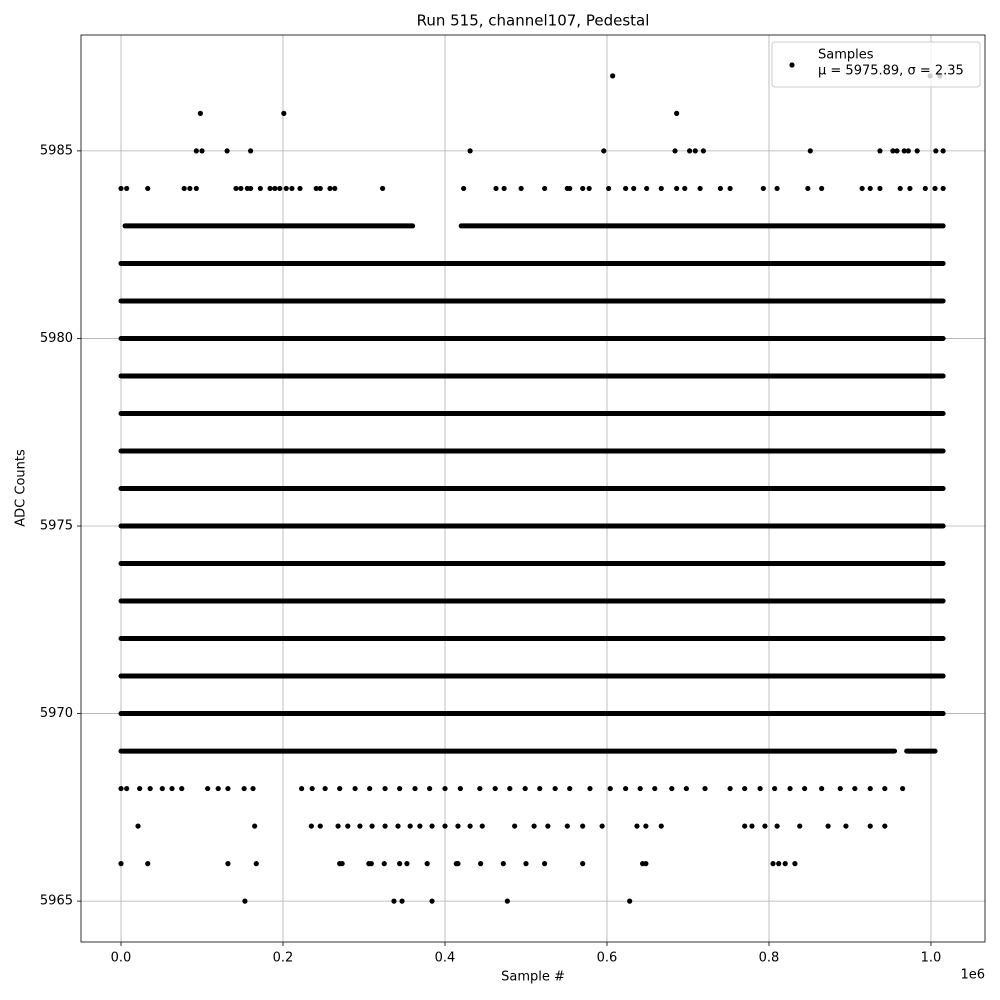 This screenshot has height=1000, width=1000. Describe the element at coordinates (56, 150) in the screenshot. I see `y-tick-label: 5985` at that location.